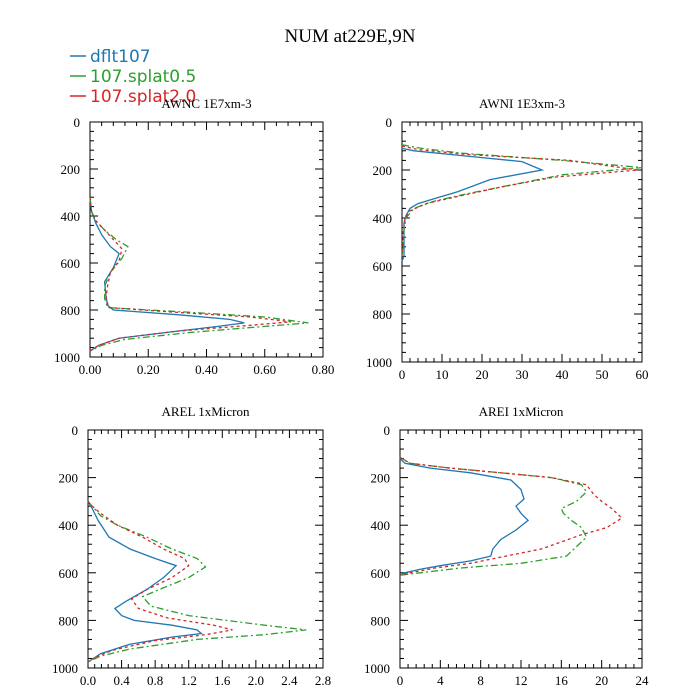 This screenshot has width=700, height=700. What do you see at coordinates (522, 103) in the screenshot?
I see `panel-title-1: AWNI 1E3xm-3` at bounding box center [522, 103].